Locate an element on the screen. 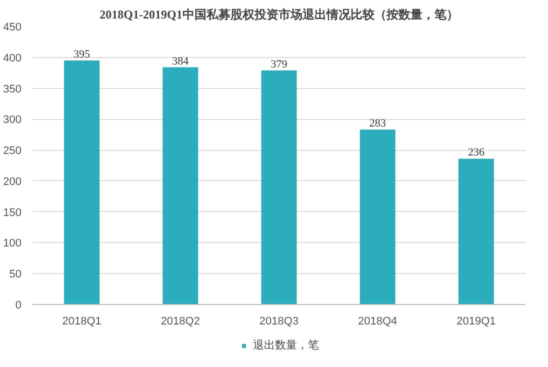 The image size is (548, 367). chart-title: 2018Q1-2019Q1中国私募股权投资市场退出情况比较（按数量，笔） is located at coordinates (279, 15).